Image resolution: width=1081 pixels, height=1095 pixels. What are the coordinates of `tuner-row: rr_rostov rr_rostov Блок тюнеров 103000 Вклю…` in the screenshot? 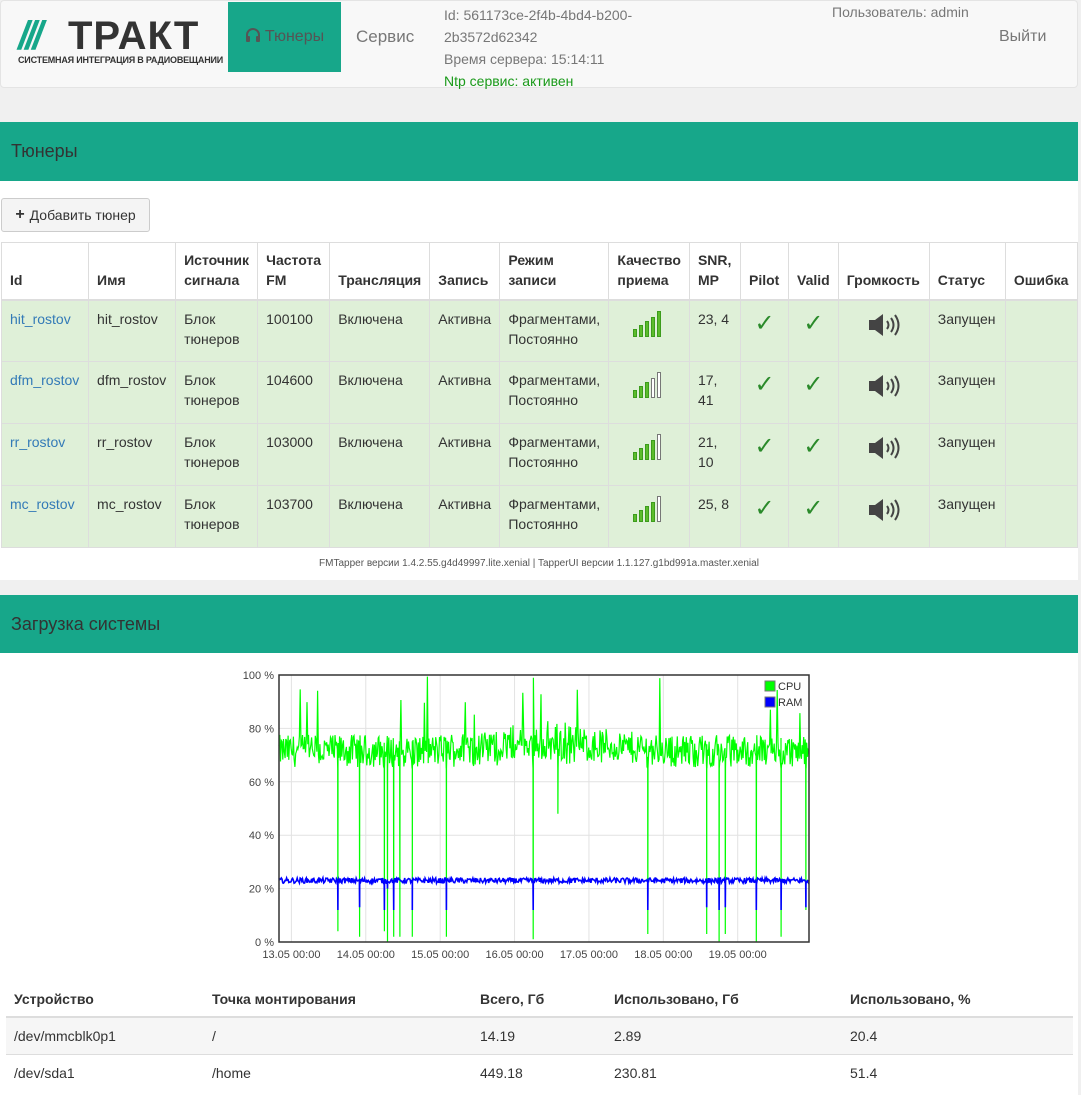 It's located at (539, 454).